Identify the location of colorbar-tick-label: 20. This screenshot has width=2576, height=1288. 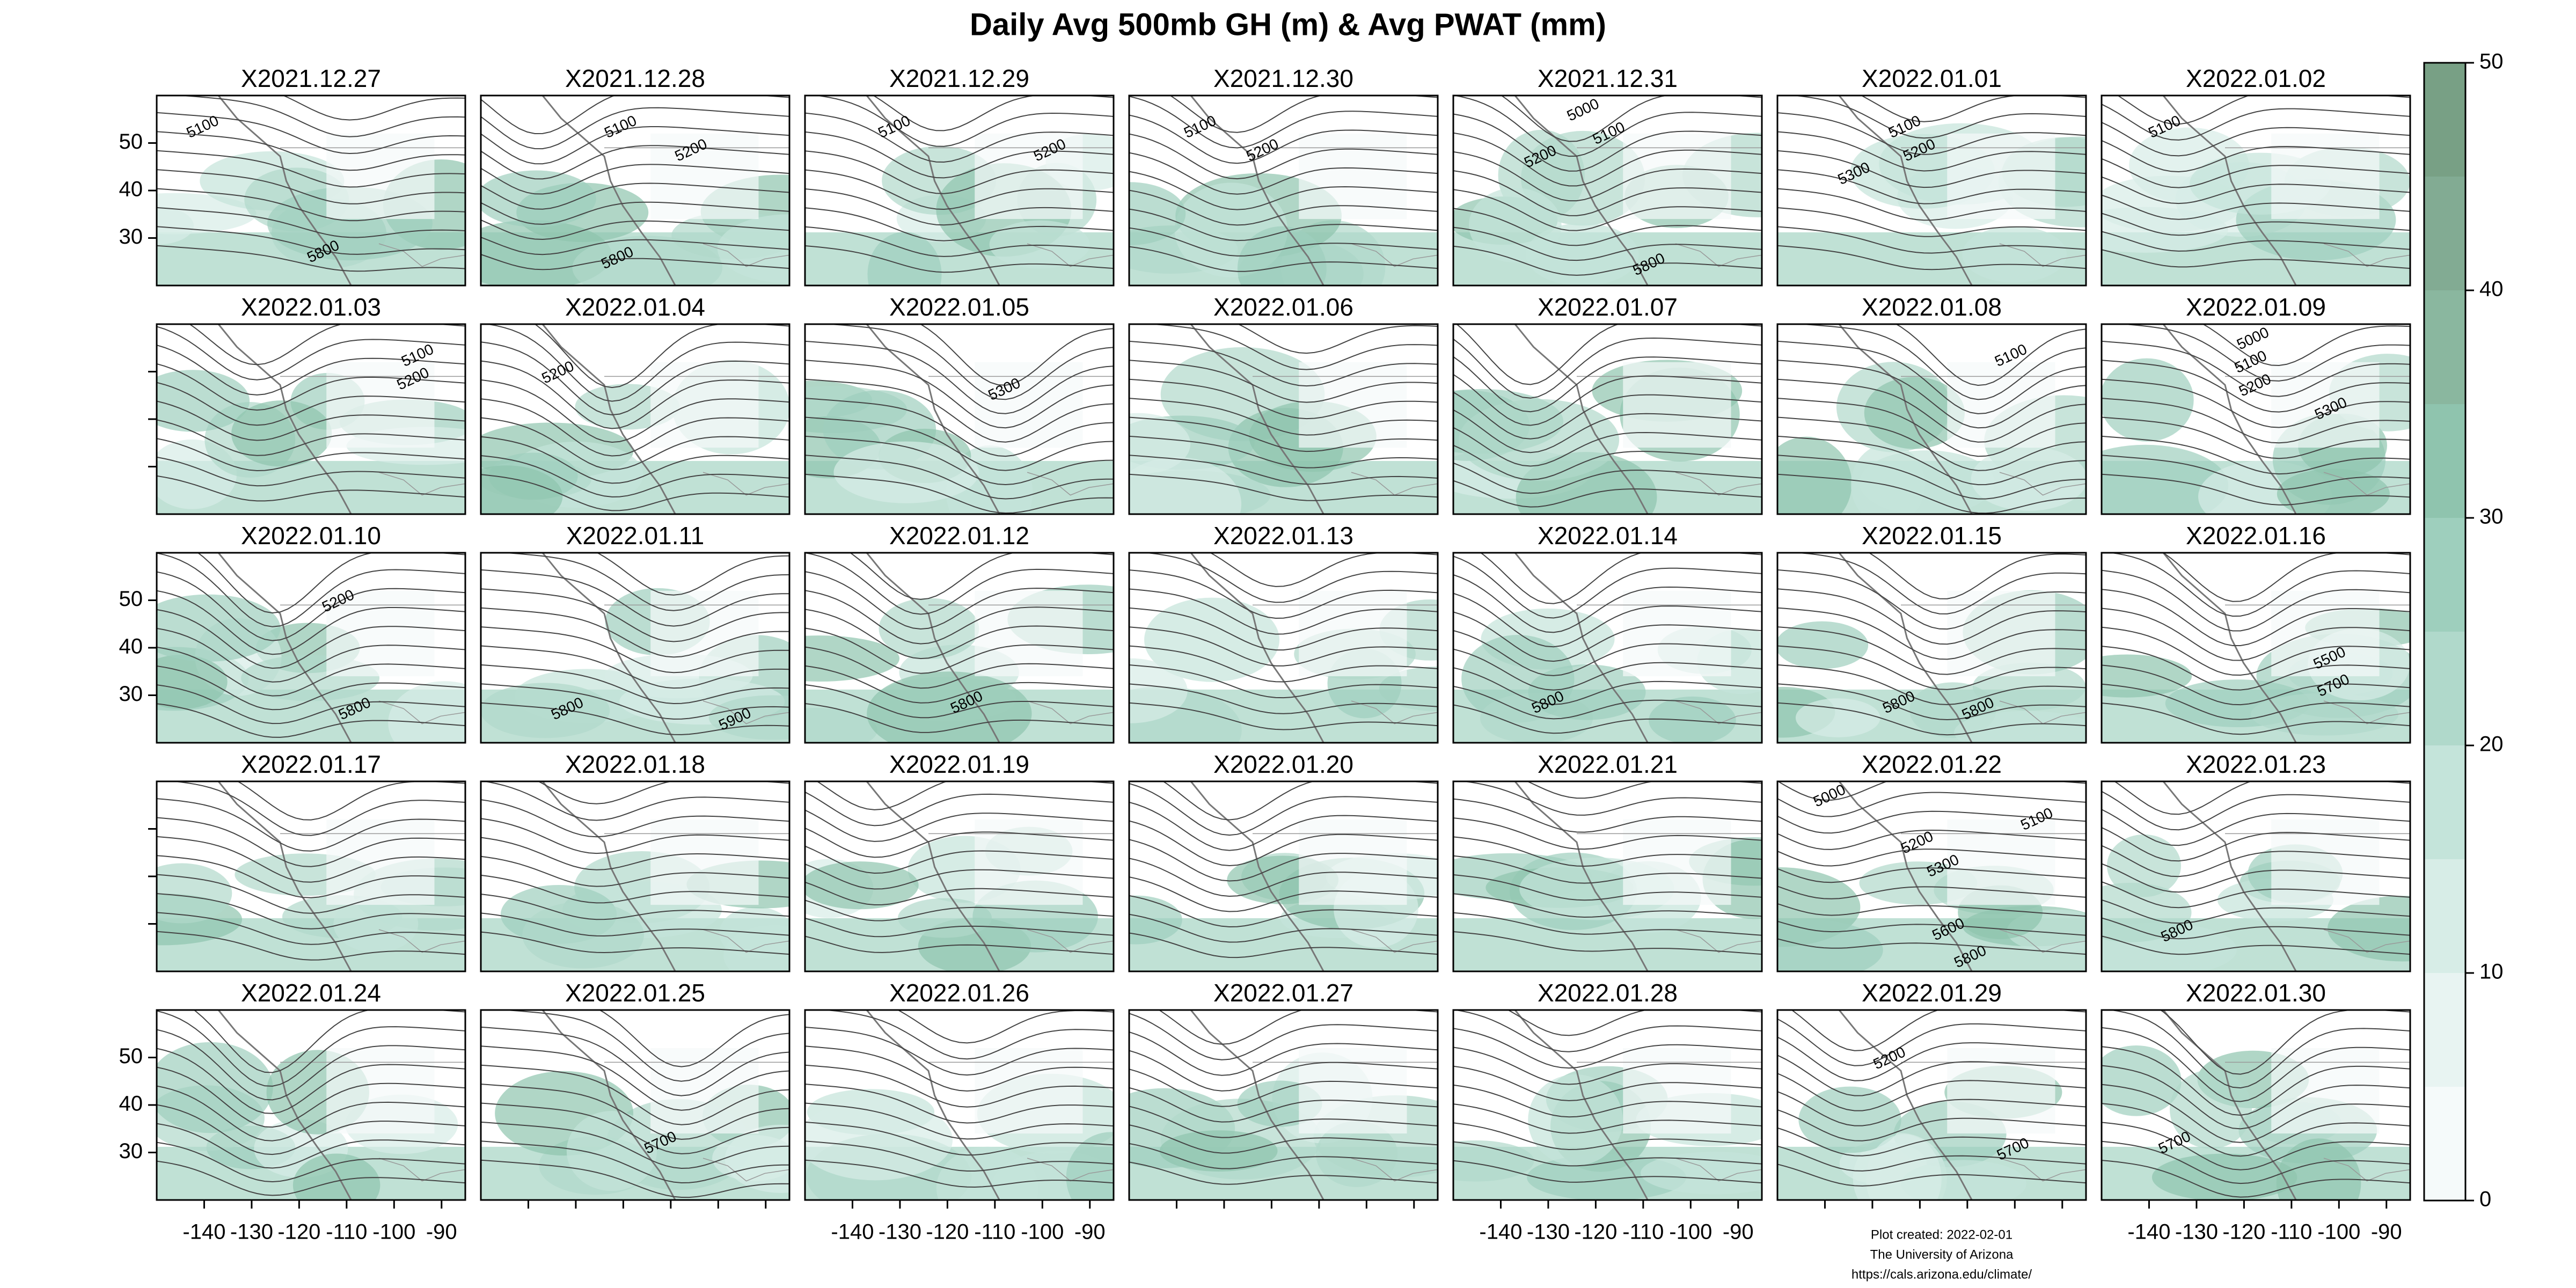
(2491, 744).